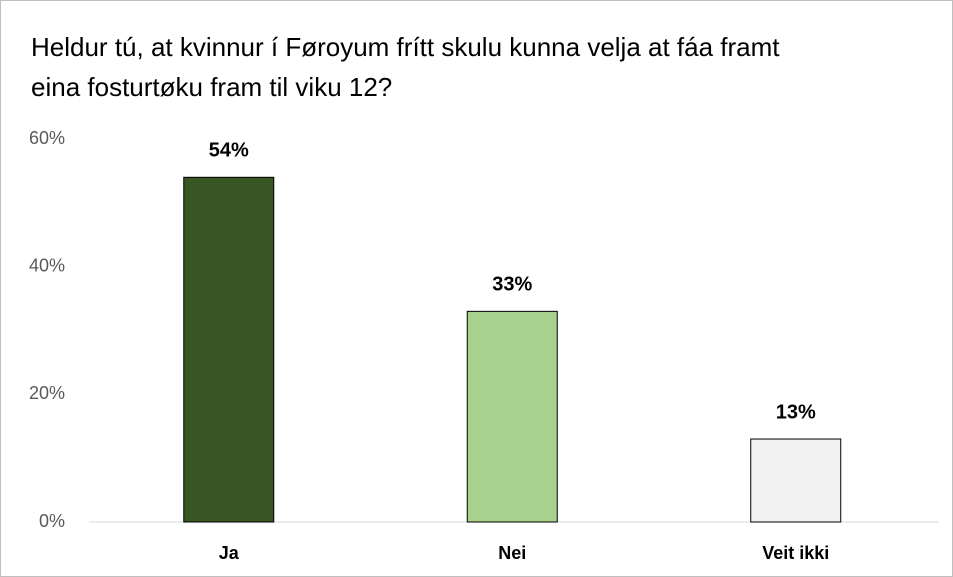  Describe the element at coordinates (47, 393) in the screenshot. I see `y-tick-label: 20%` at that location.